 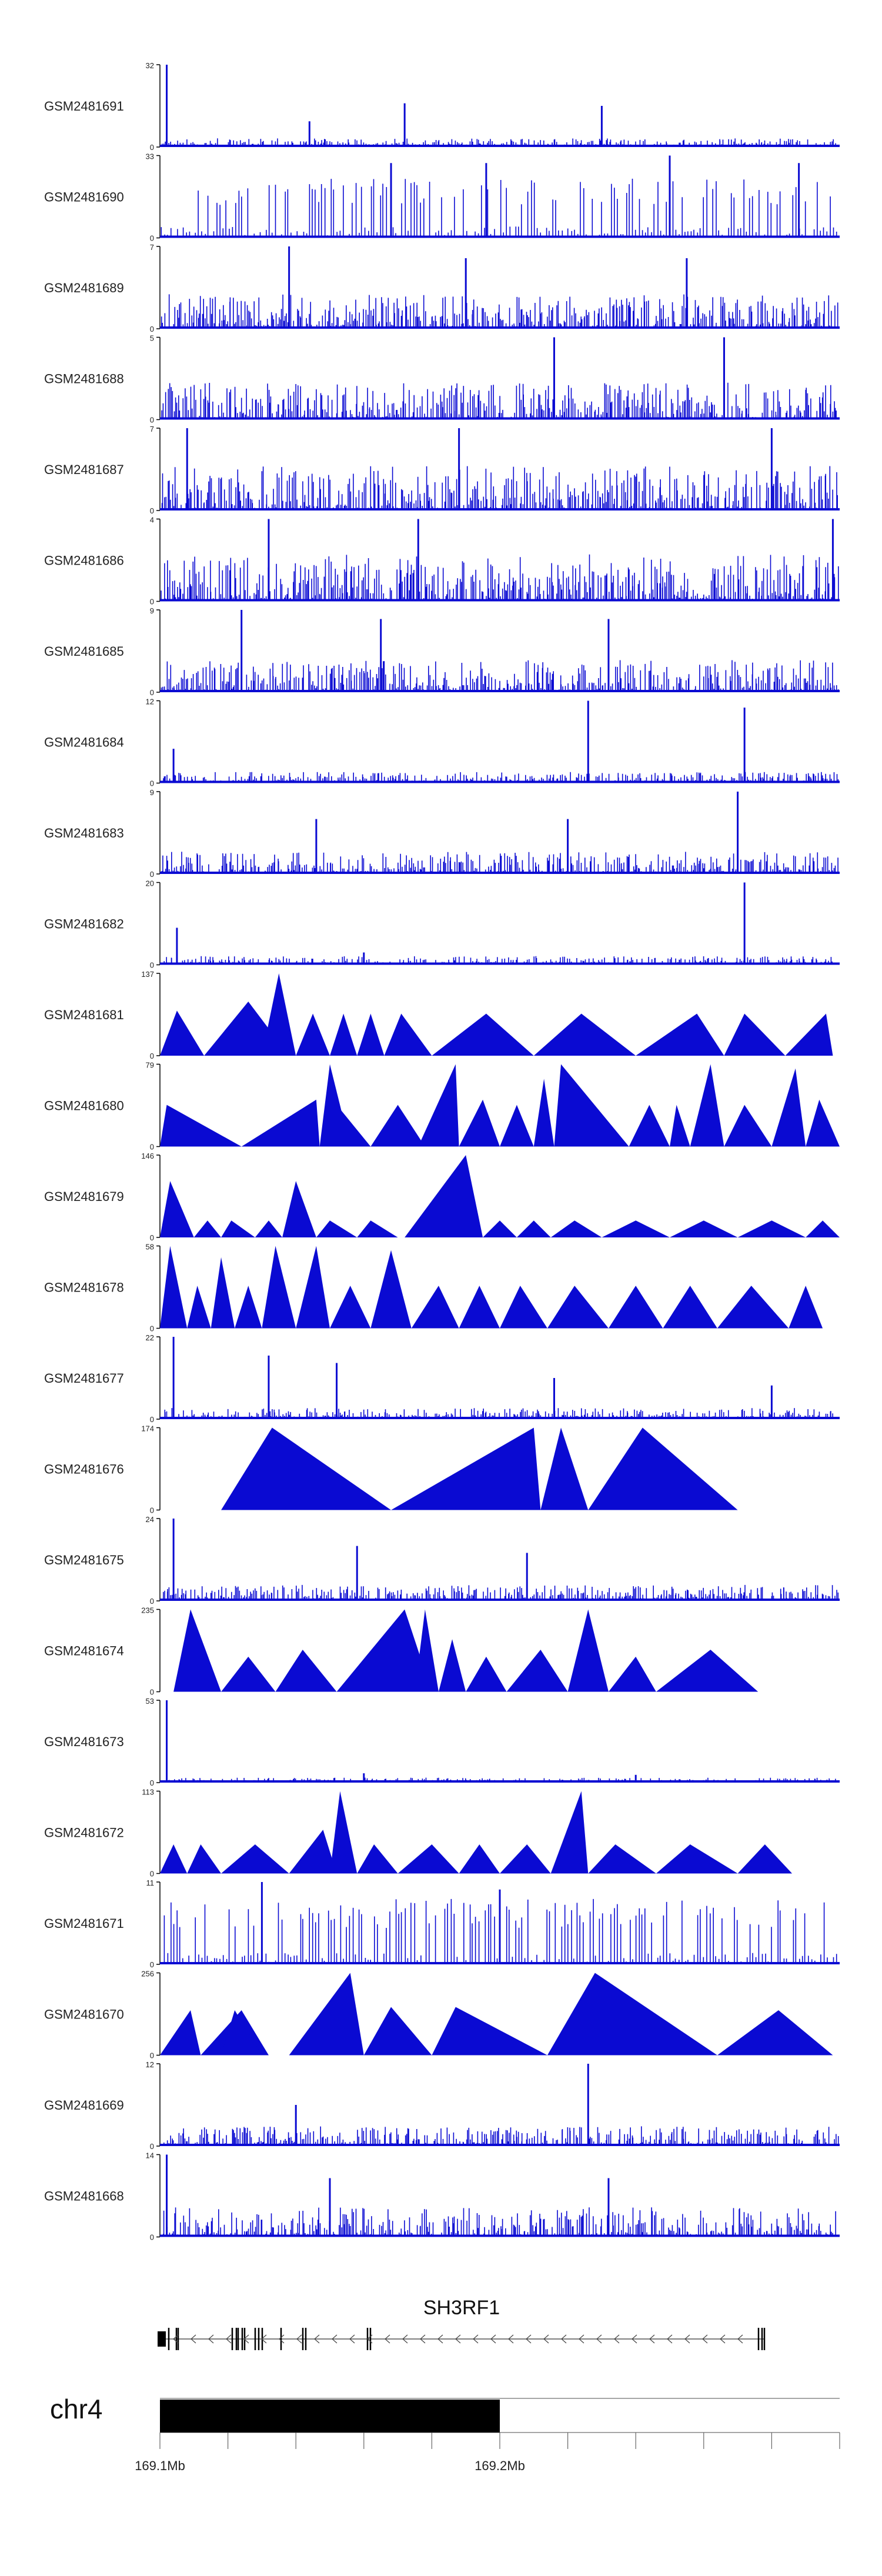 I want to click on track-GSM2481685: GSM2481685 9 0, so click(x=442, y=651).